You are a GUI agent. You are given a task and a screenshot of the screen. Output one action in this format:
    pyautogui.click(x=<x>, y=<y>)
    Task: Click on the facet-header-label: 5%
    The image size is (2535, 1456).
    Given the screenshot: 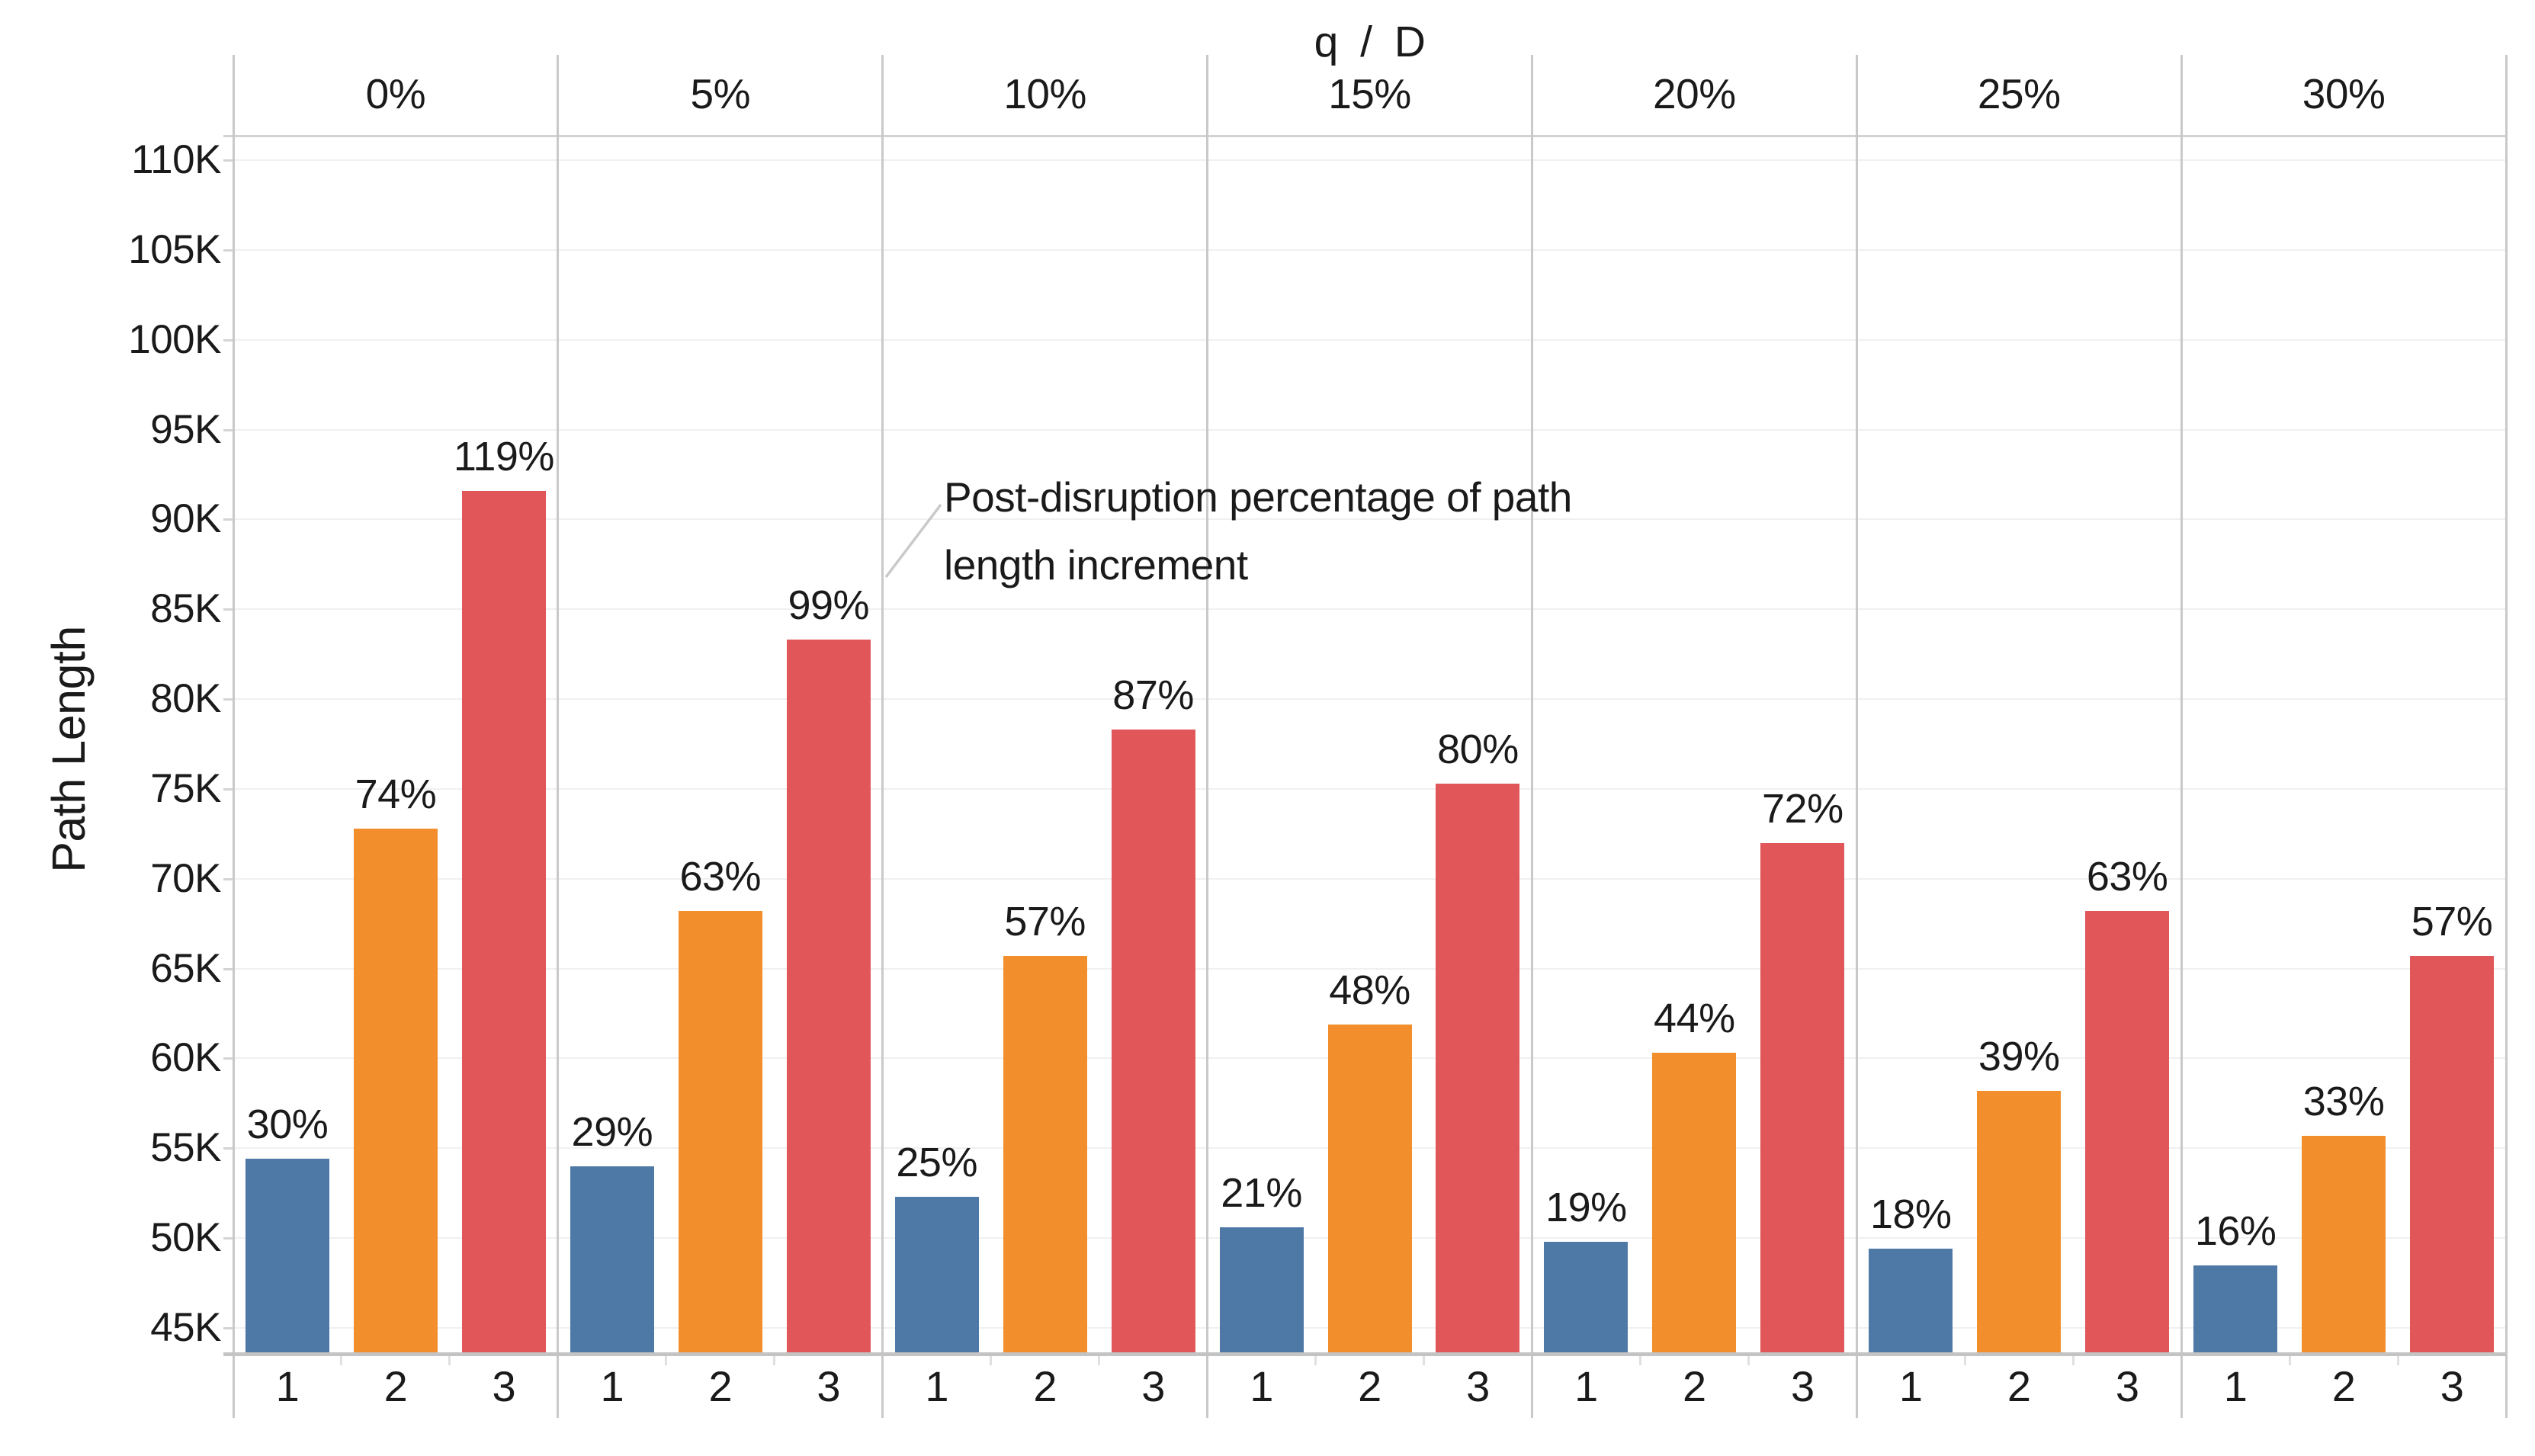 What is the action you would take?
    pyautogui.click(x=720, y=93)
    